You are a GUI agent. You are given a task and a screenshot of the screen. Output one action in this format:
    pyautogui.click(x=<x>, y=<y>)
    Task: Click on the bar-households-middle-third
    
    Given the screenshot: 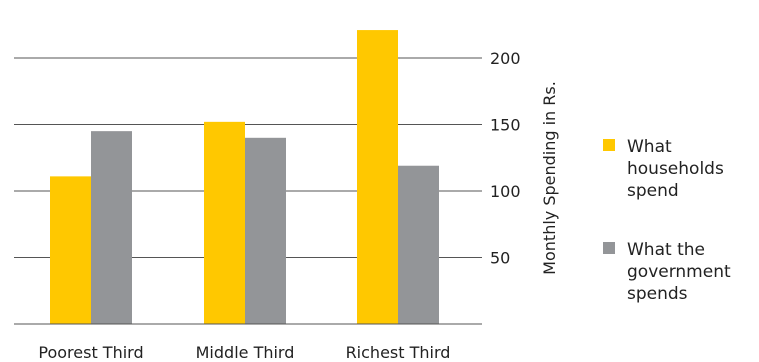 What is the action you would take?
    pyautogui.click(x=224, y=222)
    